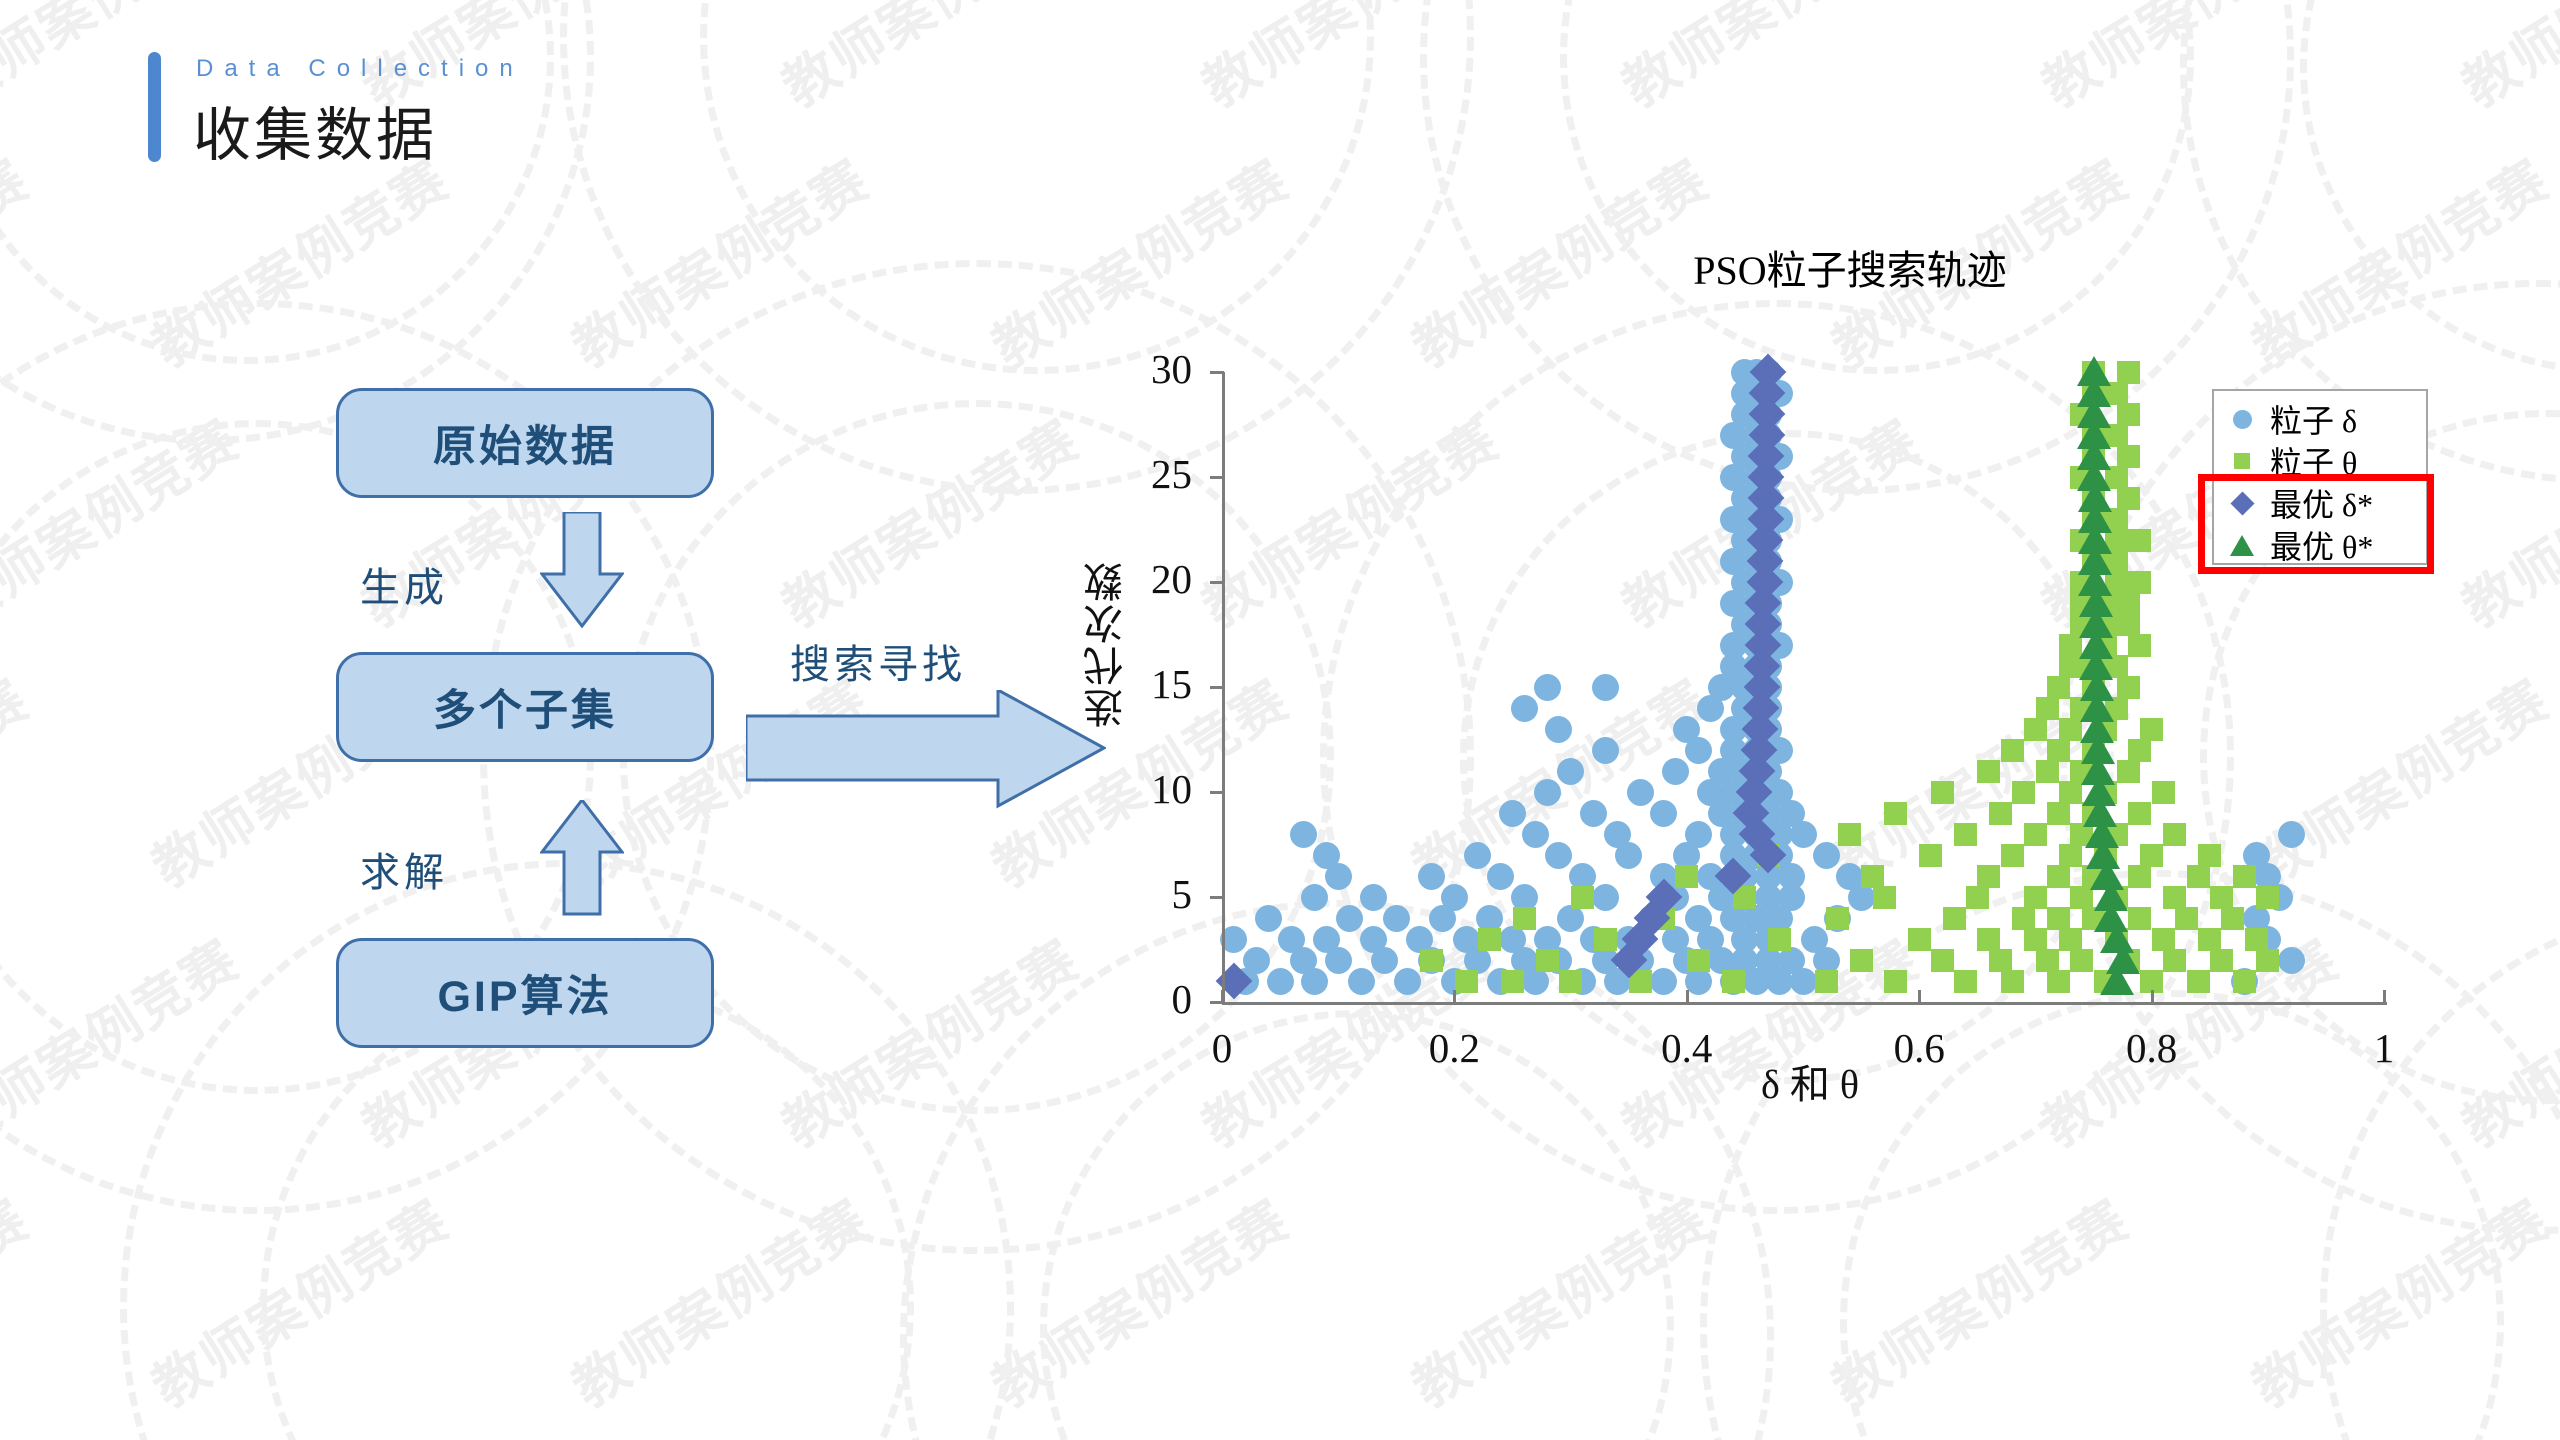  Describe the element at coordinates (1182, 894) in the screenshot. I see `y-axis-tick-label: 5` at that location.